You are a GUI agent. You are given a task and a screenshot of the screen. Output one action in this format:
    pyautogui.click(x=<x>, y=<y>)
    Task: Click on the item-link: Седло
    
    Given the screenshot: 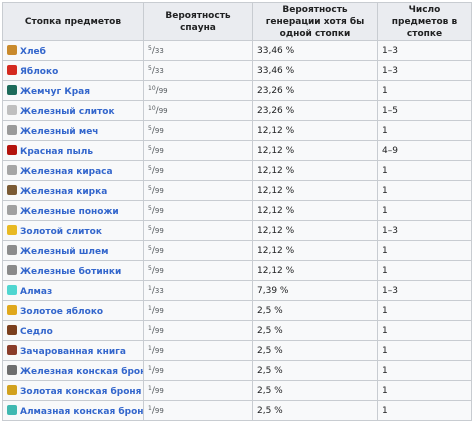 What is the action you would take?
    pyautogui.click(x=36, y=331)
    